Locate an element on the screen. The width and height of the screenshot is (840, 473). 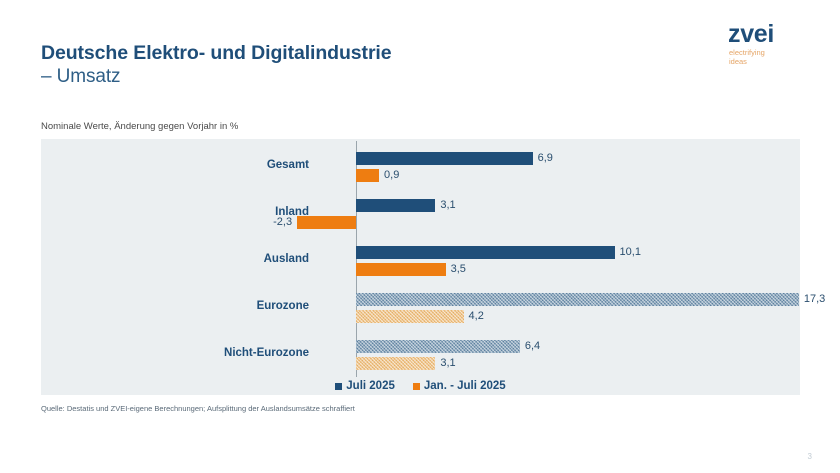
value-label-gesamt-series-2: 0,9 is located at coordinates (392, 175).